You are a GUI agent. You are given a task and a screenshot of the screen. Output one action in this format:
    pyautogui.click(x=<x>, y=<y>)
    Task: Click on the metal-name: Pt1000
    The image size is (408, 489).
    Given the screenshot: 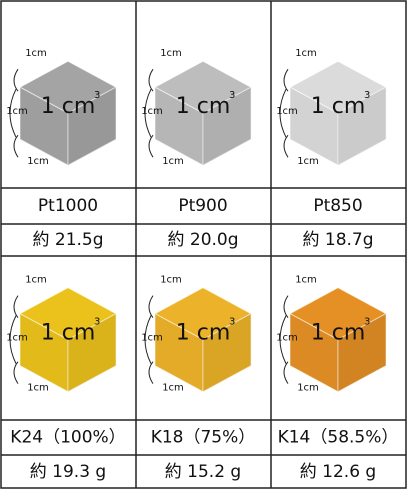 What is the action you would take?
    pyautogui.click(x=68, y=206)
    